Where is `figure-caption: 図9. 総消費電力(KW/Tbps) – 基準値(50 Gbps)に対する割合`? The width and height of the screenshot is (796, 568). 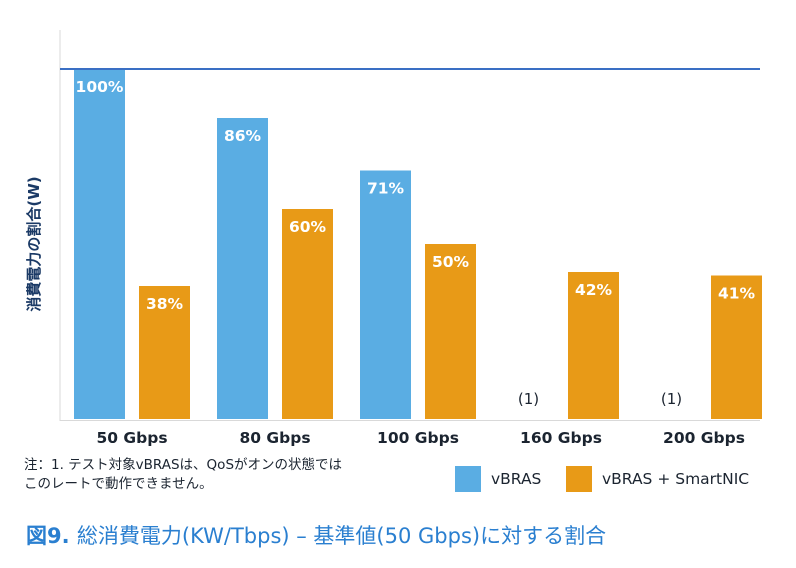
figure-caption: 図9. 総消費電力(KW/Tbps) – 基準値(50 Gbps)に対する割合 is located at coordinates (316, 535).